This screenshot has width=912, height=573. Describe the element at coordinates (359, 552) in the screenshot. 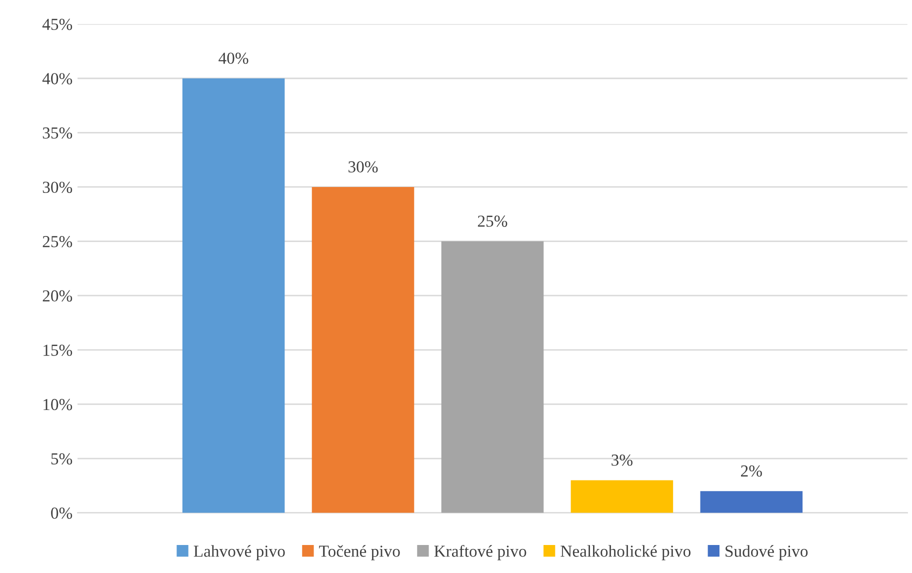

I see `legend-label: Točené pivo` at that location.